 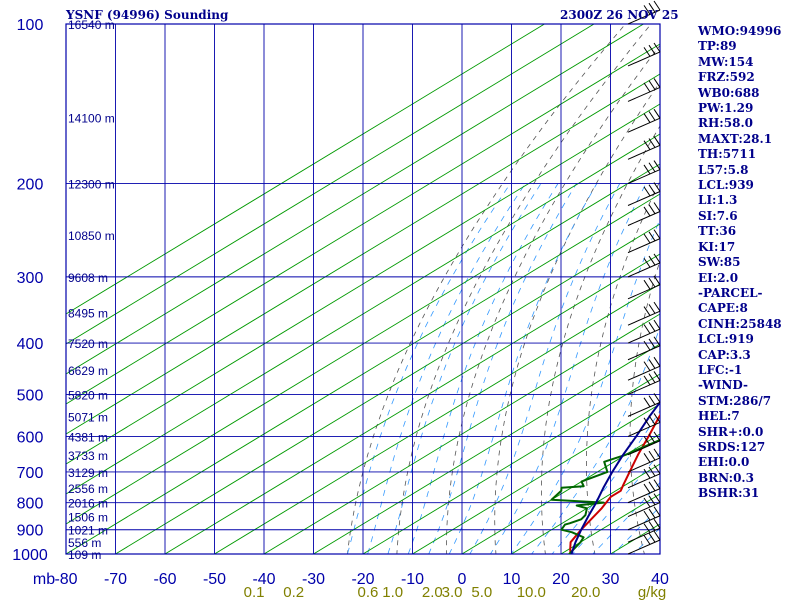 I want to click on temperature-tick-label: -70, so click(x=115, y=579).